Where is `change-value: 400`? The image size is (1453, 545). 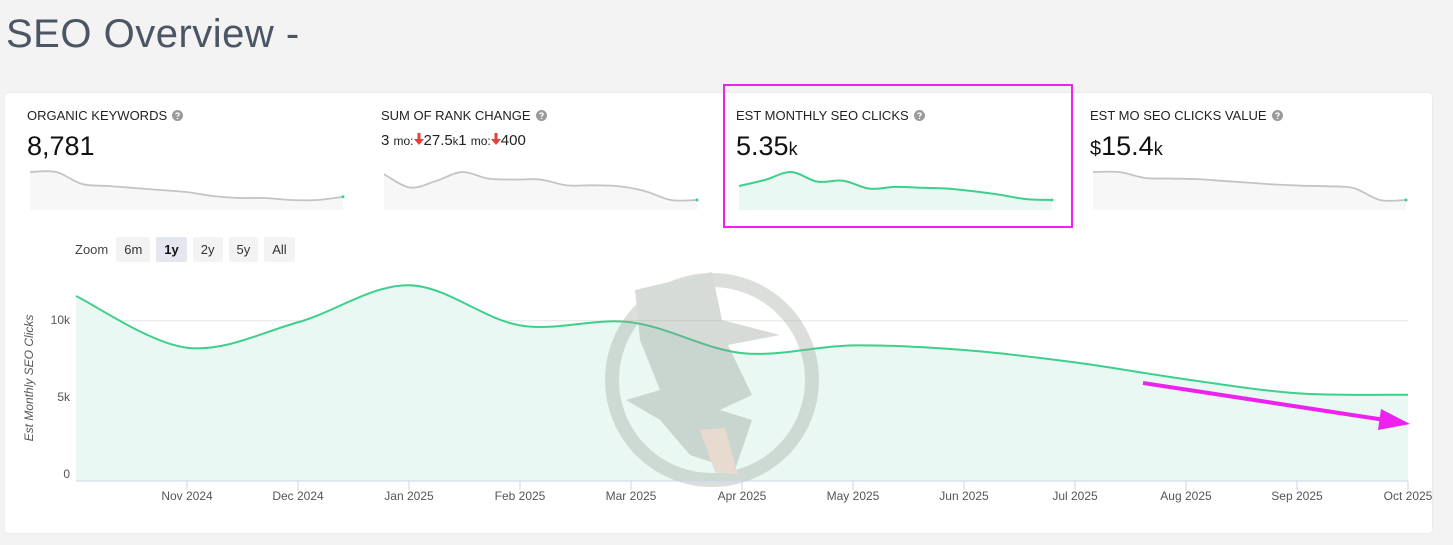
change-value: 400 is located at coordinates (513, 140).